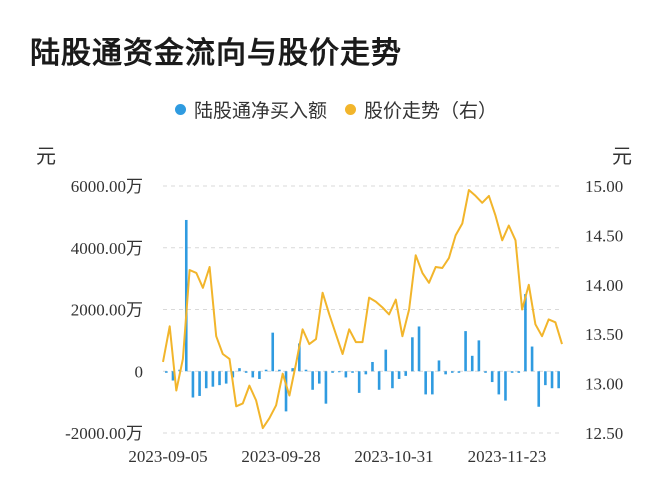 The image size is (672, 500). Describe the element at coordinates (167, 456) in the screenshot. I see `x-tick-label: 2023-09-05` at that location.